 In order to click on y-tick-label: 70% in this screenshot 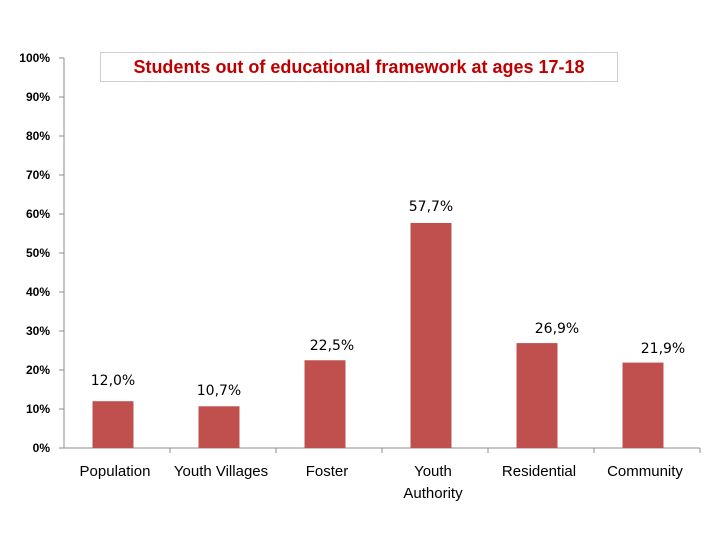, I will do `click(38, 175)`.